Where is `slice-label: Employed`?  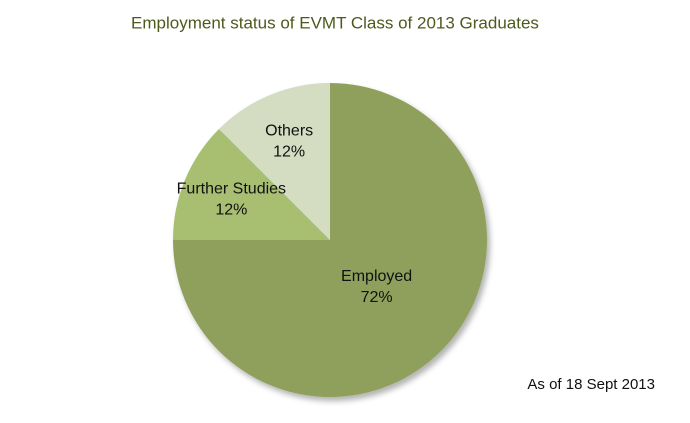 slice-label: Employed is located at coordinates (376, 276).